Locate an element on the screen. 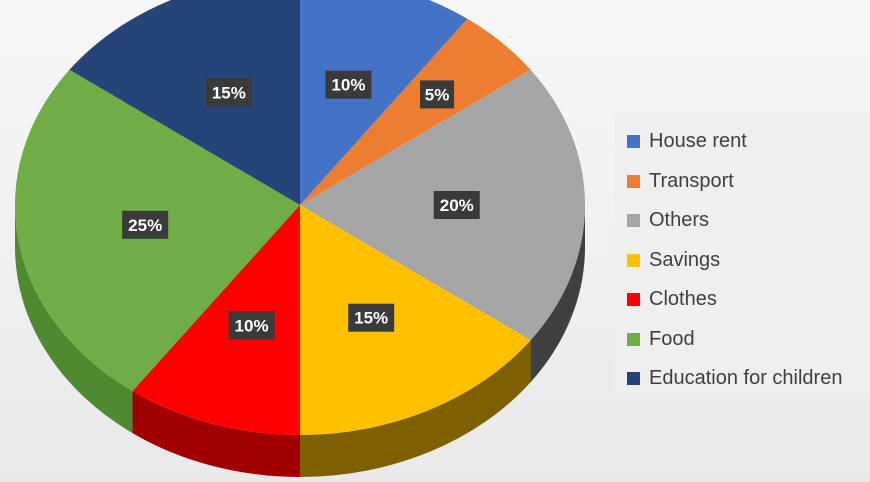  legend-item-food: Food is located at coordinates (748, 340).